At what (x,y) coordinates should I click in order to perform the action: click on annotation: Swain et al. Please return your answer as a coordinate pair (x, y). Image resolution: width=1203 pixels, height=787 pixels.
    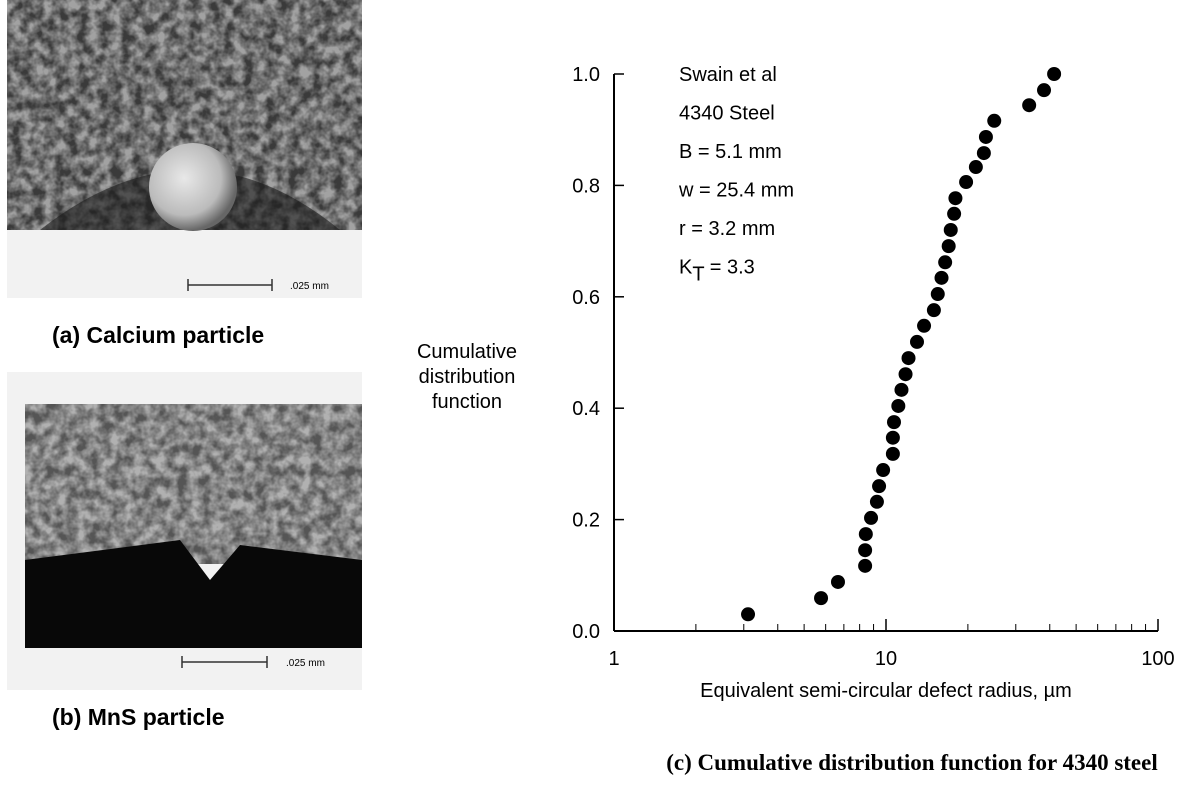
    Looking at the image, I should click on (728, 75).